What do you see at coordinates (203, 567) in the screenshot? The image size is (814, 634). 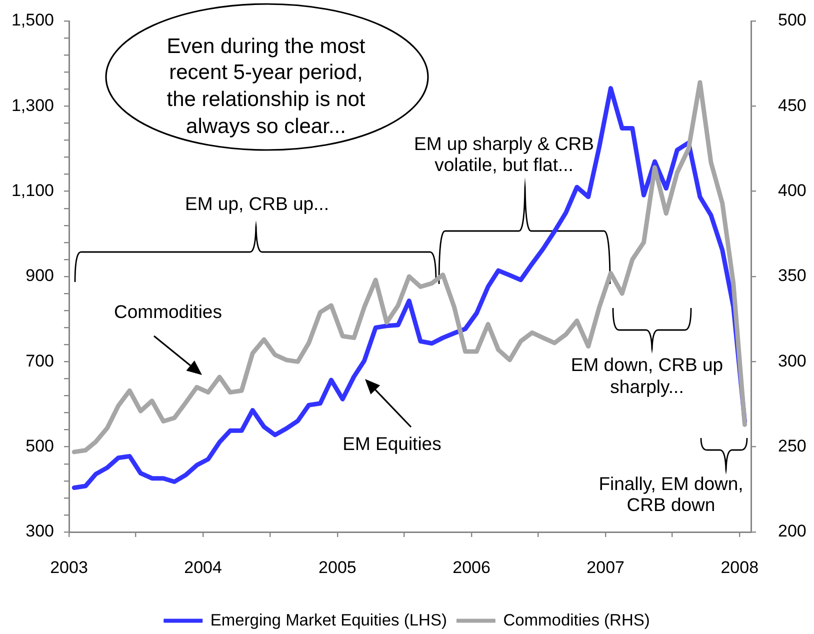 I see `x-tick-label: 2004` at bounding box center [203, 567].